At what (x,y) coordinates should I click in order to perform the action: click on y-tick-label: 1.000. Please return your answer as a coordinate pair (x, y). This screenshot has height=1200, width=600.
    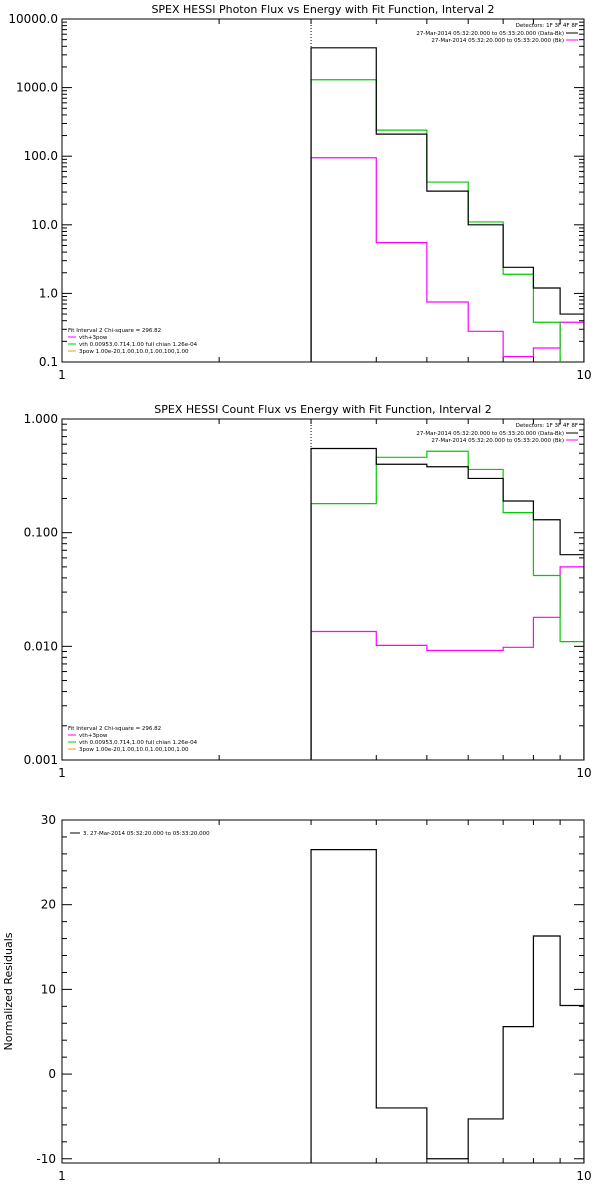
    Looking at the image, I should click on (41, 419).